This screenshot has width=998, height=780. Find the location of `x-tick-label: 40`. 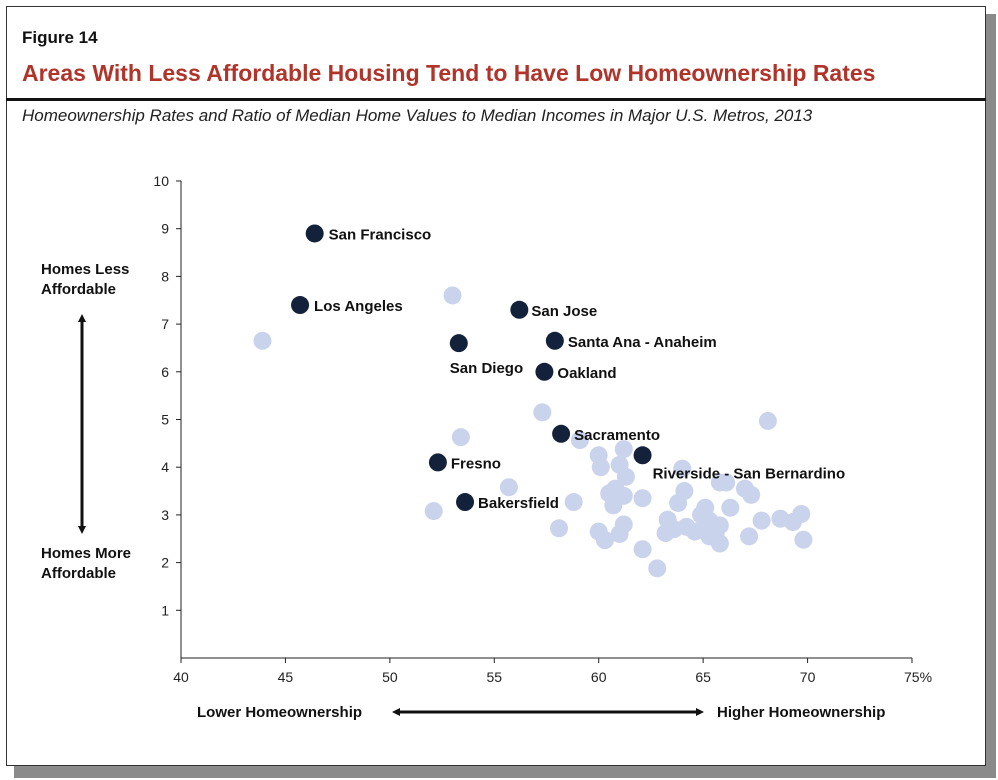

x-tick-label: 40 is located at coordinates (181, 677).